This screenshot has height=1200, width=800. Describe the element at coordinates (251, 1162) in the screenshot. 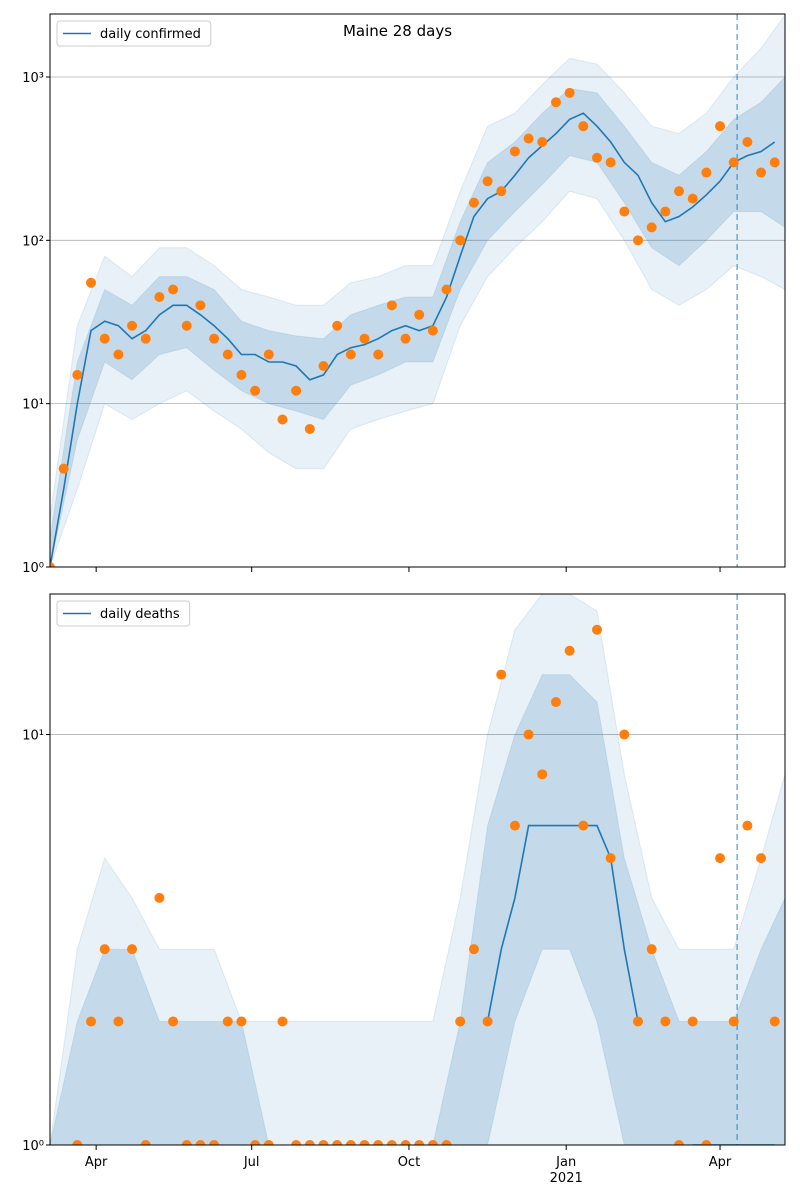

I see `x-tick-label: Jul` at that location.